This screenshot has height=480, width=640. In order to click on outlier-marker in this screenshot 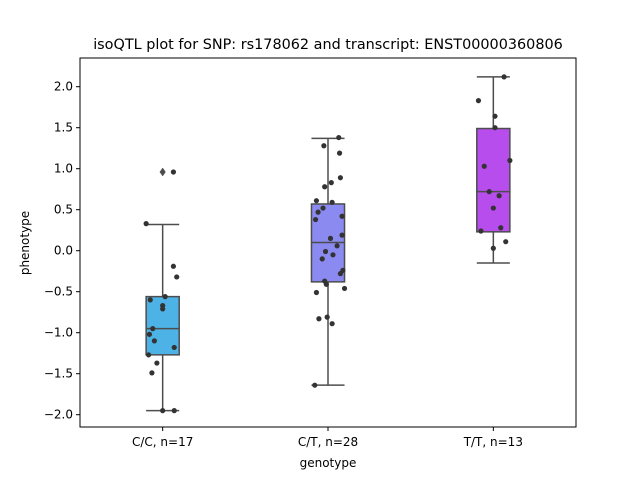, I will do `click(162, 172)`.